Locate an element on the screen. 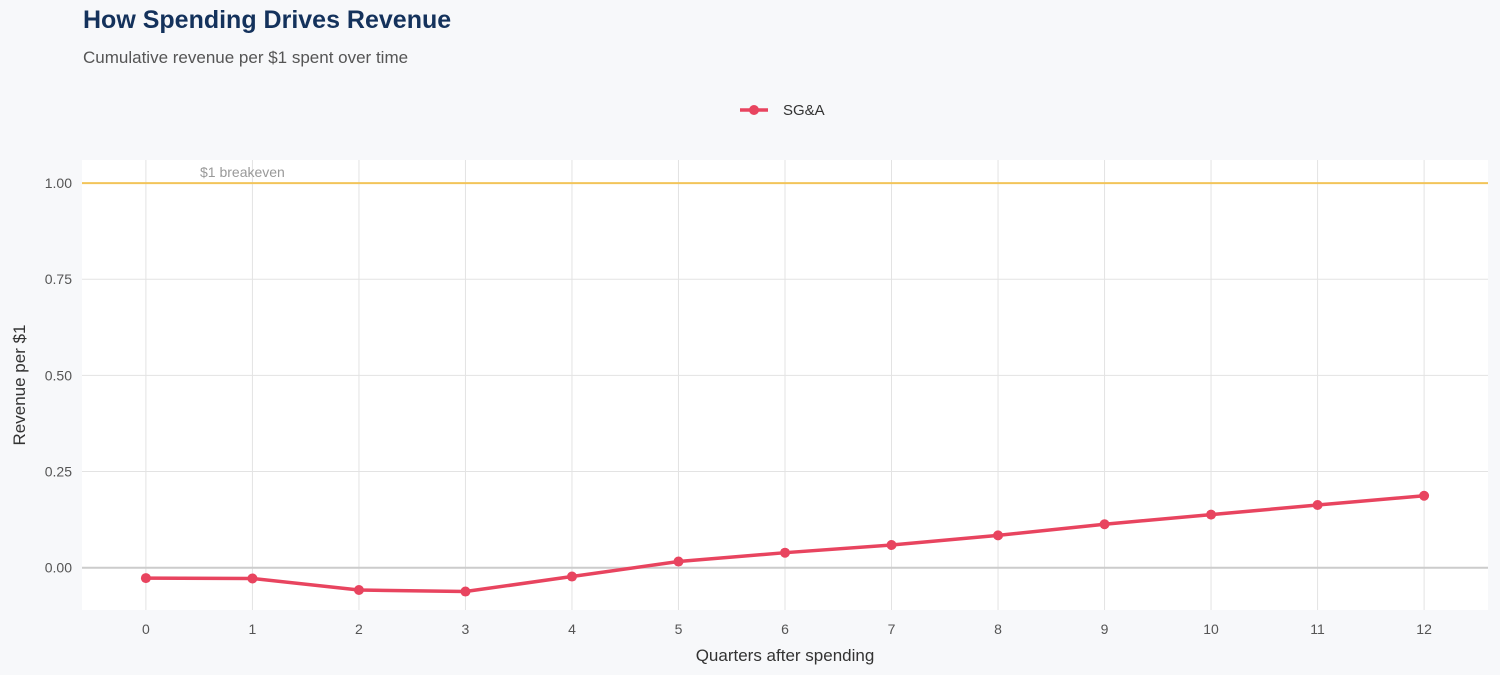 The height and width of the screenshot is (675, 1500). x-tick-label: 8 is located at coordinates (998, 629).